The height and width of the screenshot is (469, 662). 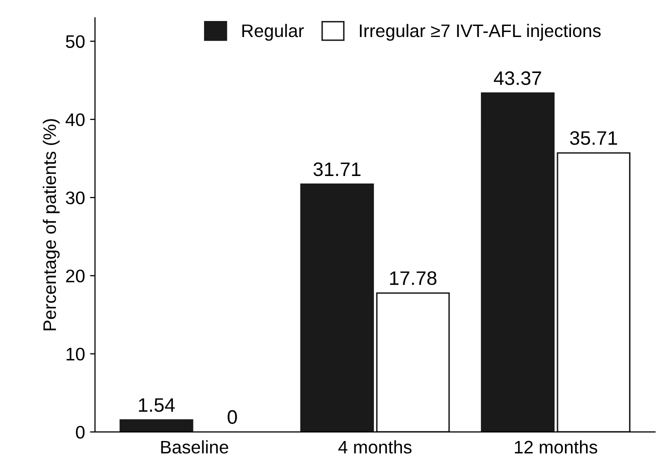 What do you see at coordinates (75, 354) in the screenshot?
I see `y-tick-label: 10` at bounding box center [75, 354].